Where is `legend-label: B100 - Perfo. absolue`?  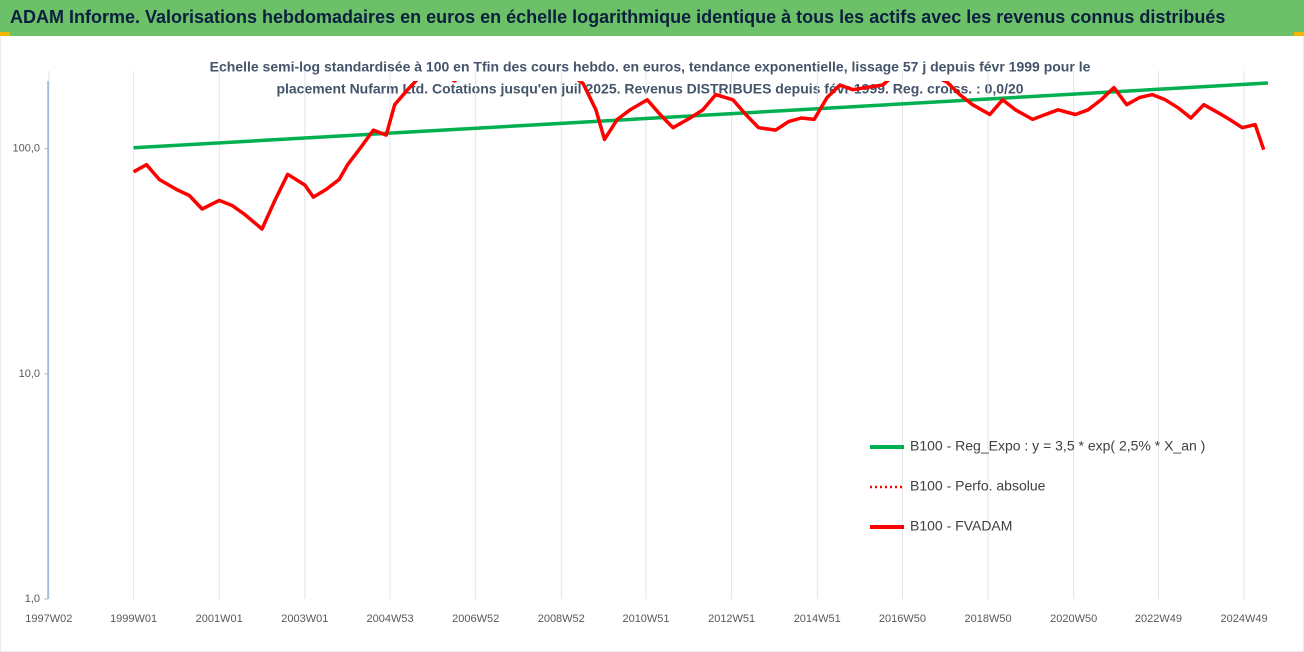 legend-label: B100 - Perfo. absolue is located at coordinates (978, 486).